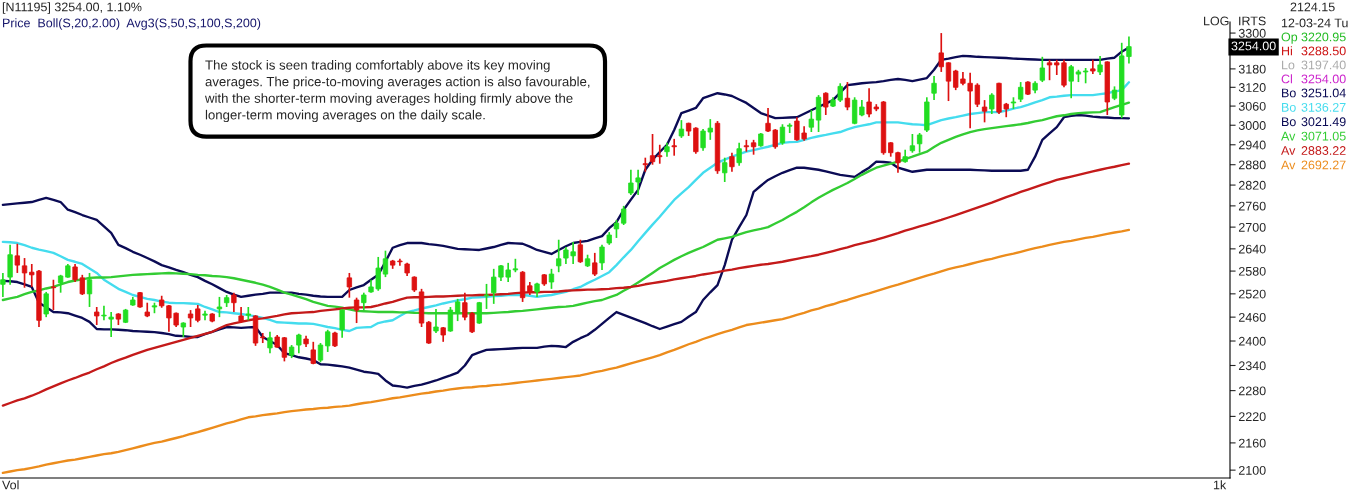 Image resolution: width=1352 pixels, height=494 pixels. Describe the element at coordinates (1252, 443) in the screenshot. I see `y-tick-label: 2160` at that location.